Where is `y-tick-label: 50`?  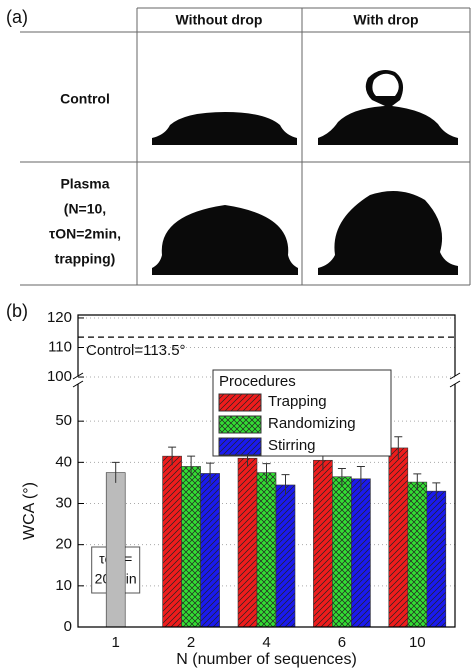 y-tick-label: 50 is located at coordinates (63, 420).